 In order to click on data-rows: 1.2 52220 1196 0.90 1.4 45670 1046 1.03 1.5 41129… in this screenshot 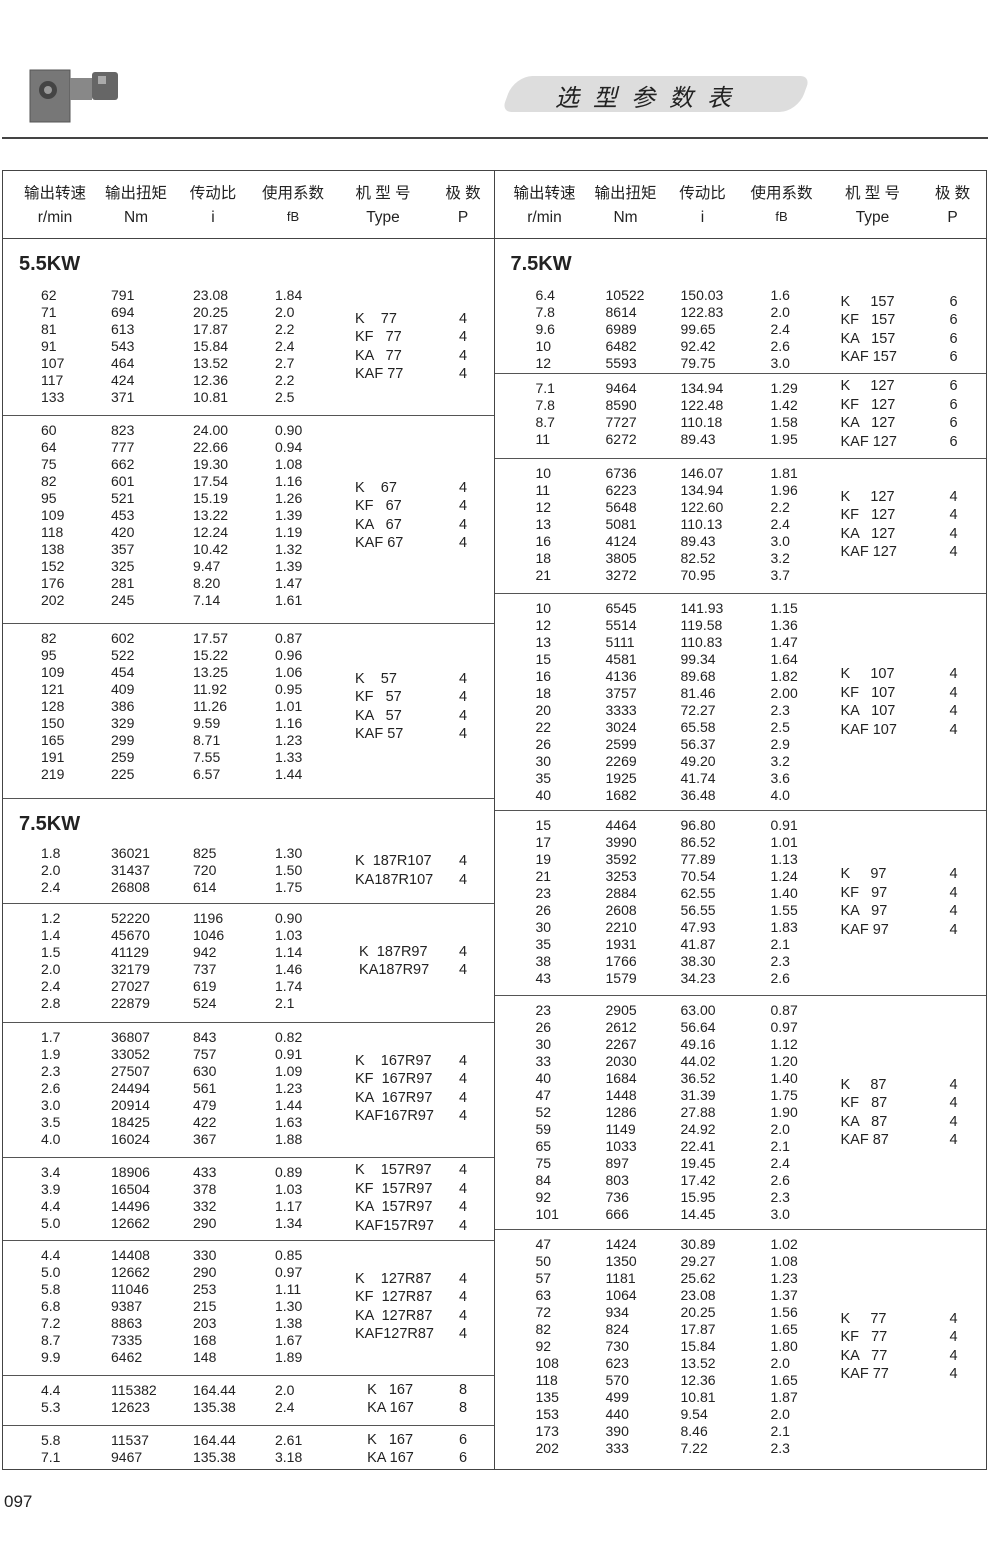, I will do `click(248, 961)`.